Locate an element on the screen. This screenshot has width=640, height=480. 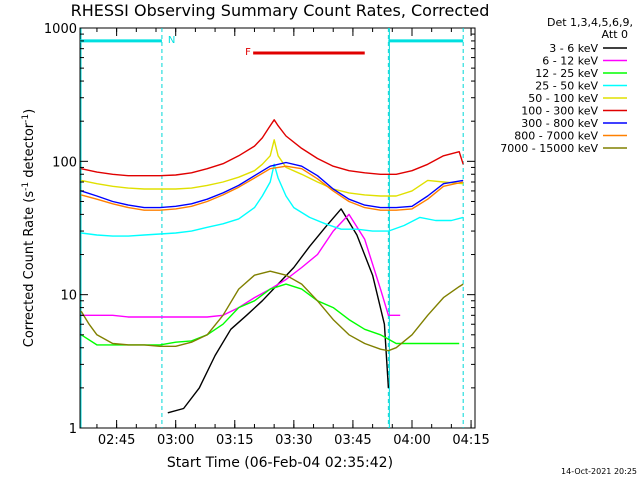
legend-label-2: 6 - 12 keV is located at coordinates (570, 61).